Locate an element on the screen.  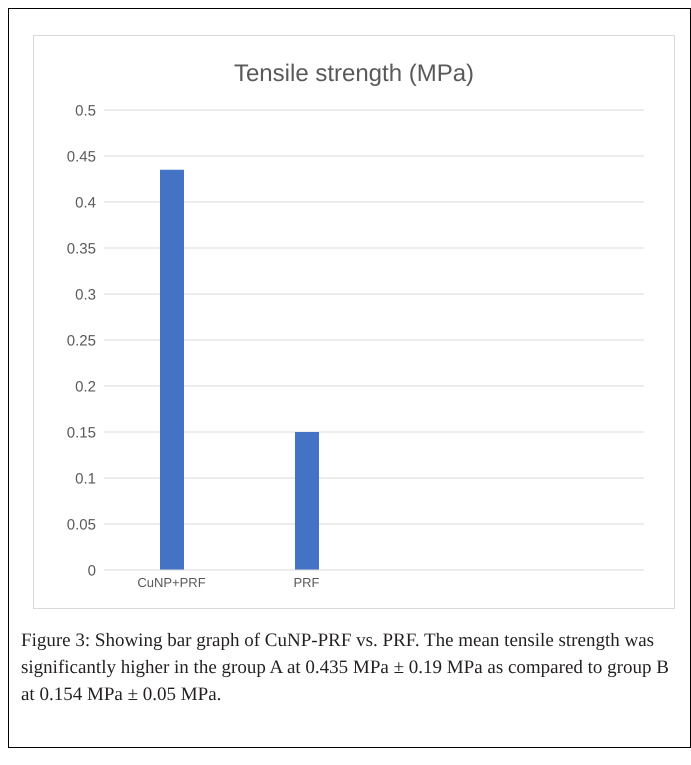
y-tick-label: 0.2 is located at coordinates (85, 387).